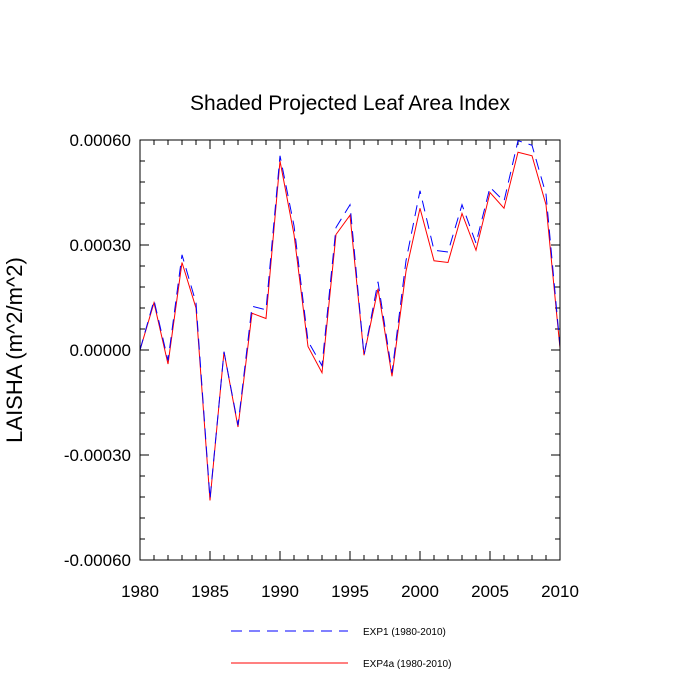 This screenshot has width=700, height=700. Describe the element at coordinates (100, 350) in the screenshot. I see `y-tick-label: 0.00000` at that location.